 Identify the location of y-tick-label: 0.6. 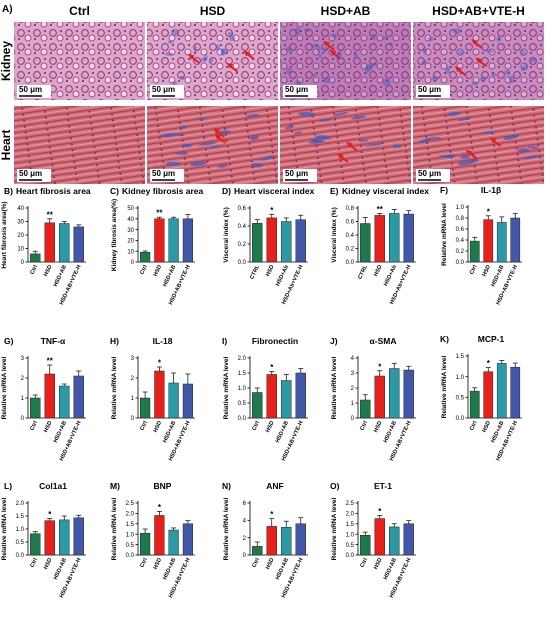
(242, 209).